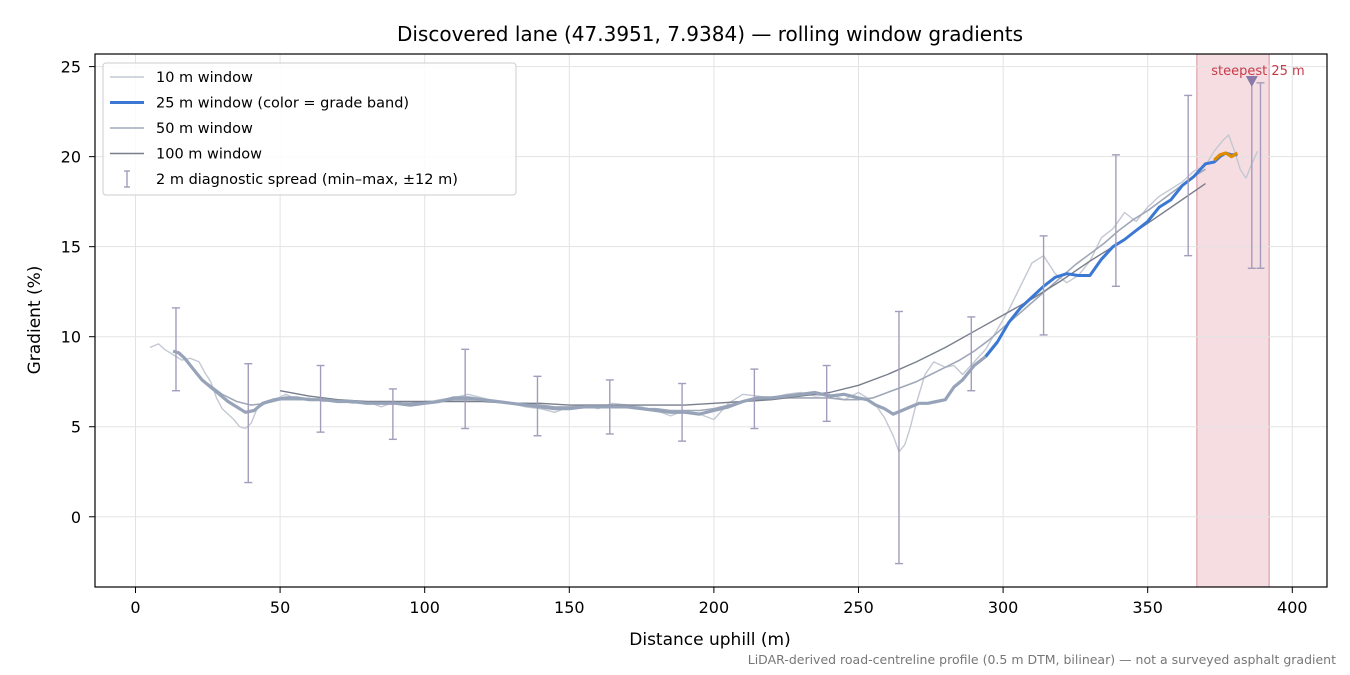 This screenshot has width=1350, height=675. I want to click on y-tick-label: 20, so click(71, 157).